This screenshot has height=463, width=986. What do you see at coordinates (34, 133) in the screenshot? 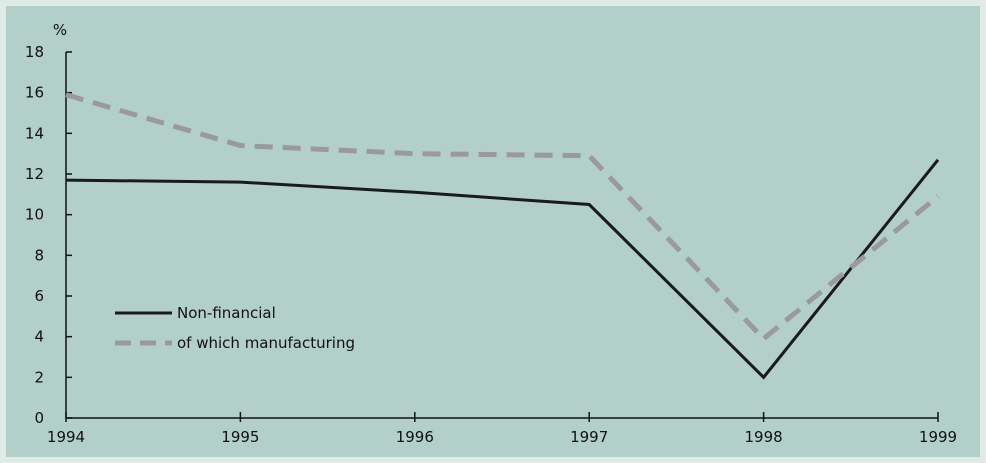
I see `y-tick-label: 14` at bounding box center [34, 133].